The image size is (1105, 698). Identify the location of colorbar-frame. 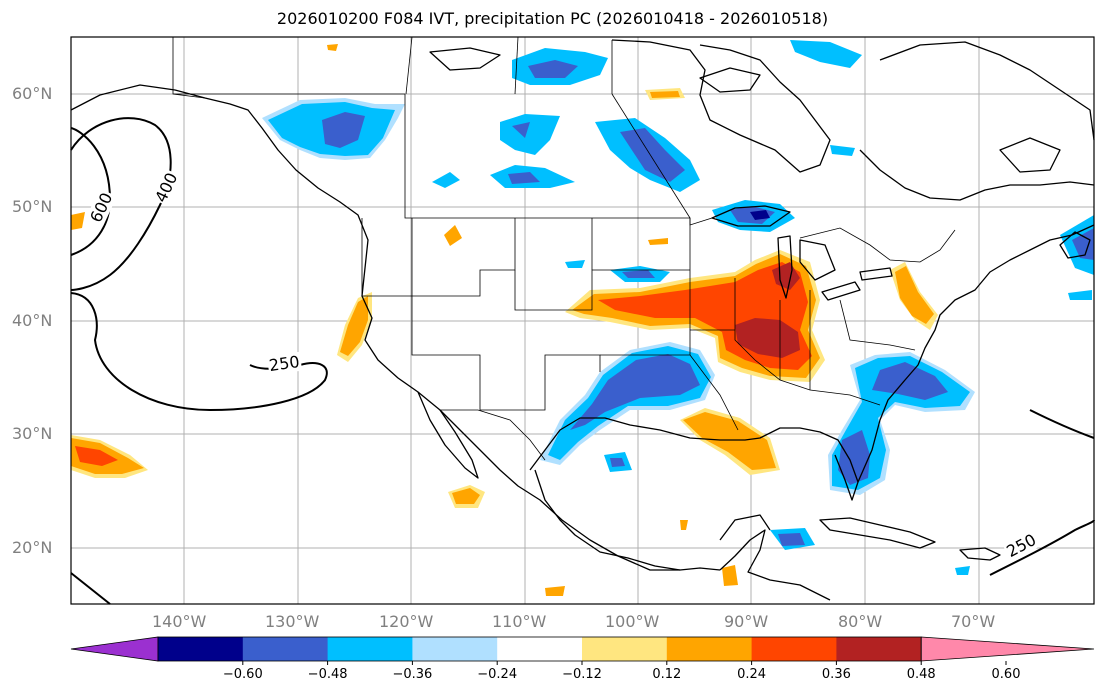
(539, 649).